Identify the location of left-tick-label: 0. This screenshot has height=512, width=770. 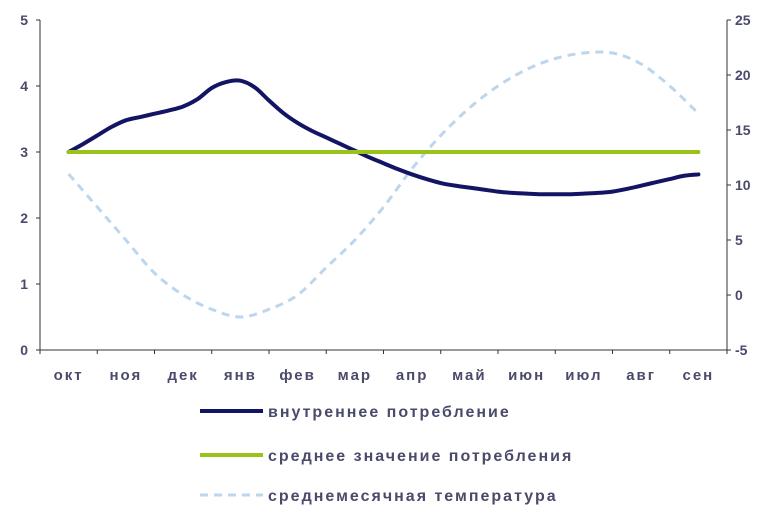
(24, 350).